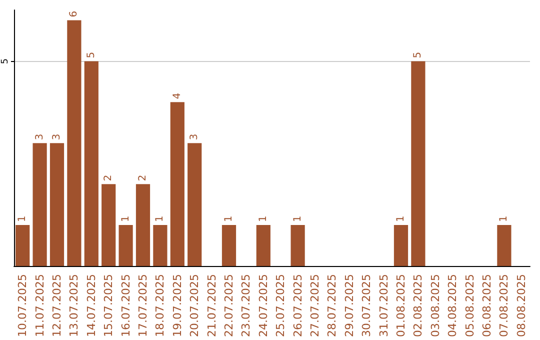 The height and width of the screenshot is (340, 540). I want to click on x-tick-label: 02.08.2025, so click(418, 306).